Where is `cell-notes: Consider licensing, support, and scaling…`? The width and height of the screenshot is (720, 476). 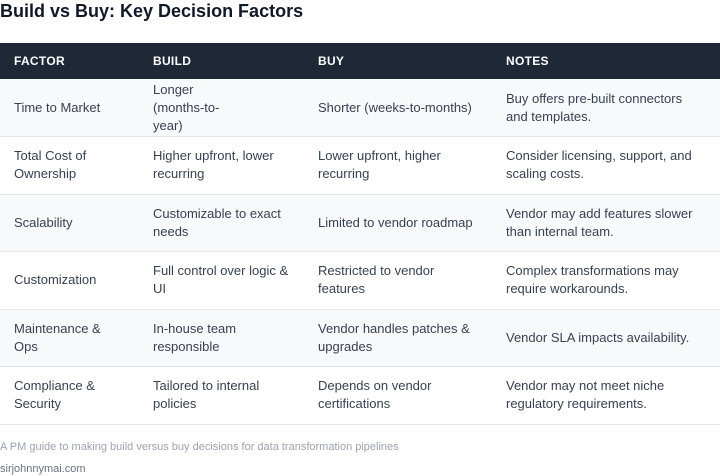
cell-notes: Consider licensing, support, and scaling… is located at coordinates (599, 165).